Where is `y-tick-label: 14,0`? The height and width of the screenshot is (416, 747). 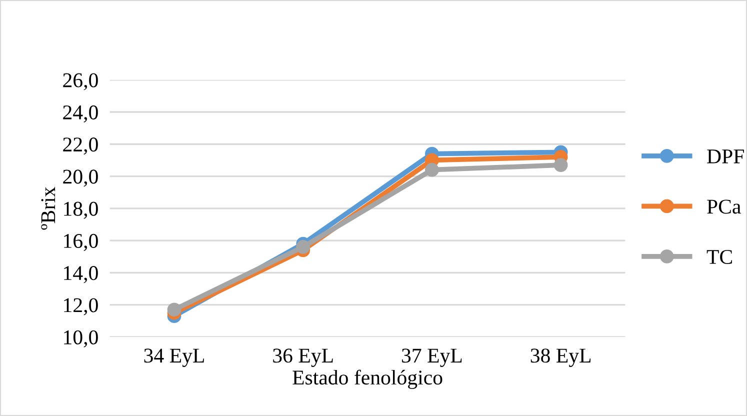 y-tick-label: 14,0 is located at coordinates (81, 275).